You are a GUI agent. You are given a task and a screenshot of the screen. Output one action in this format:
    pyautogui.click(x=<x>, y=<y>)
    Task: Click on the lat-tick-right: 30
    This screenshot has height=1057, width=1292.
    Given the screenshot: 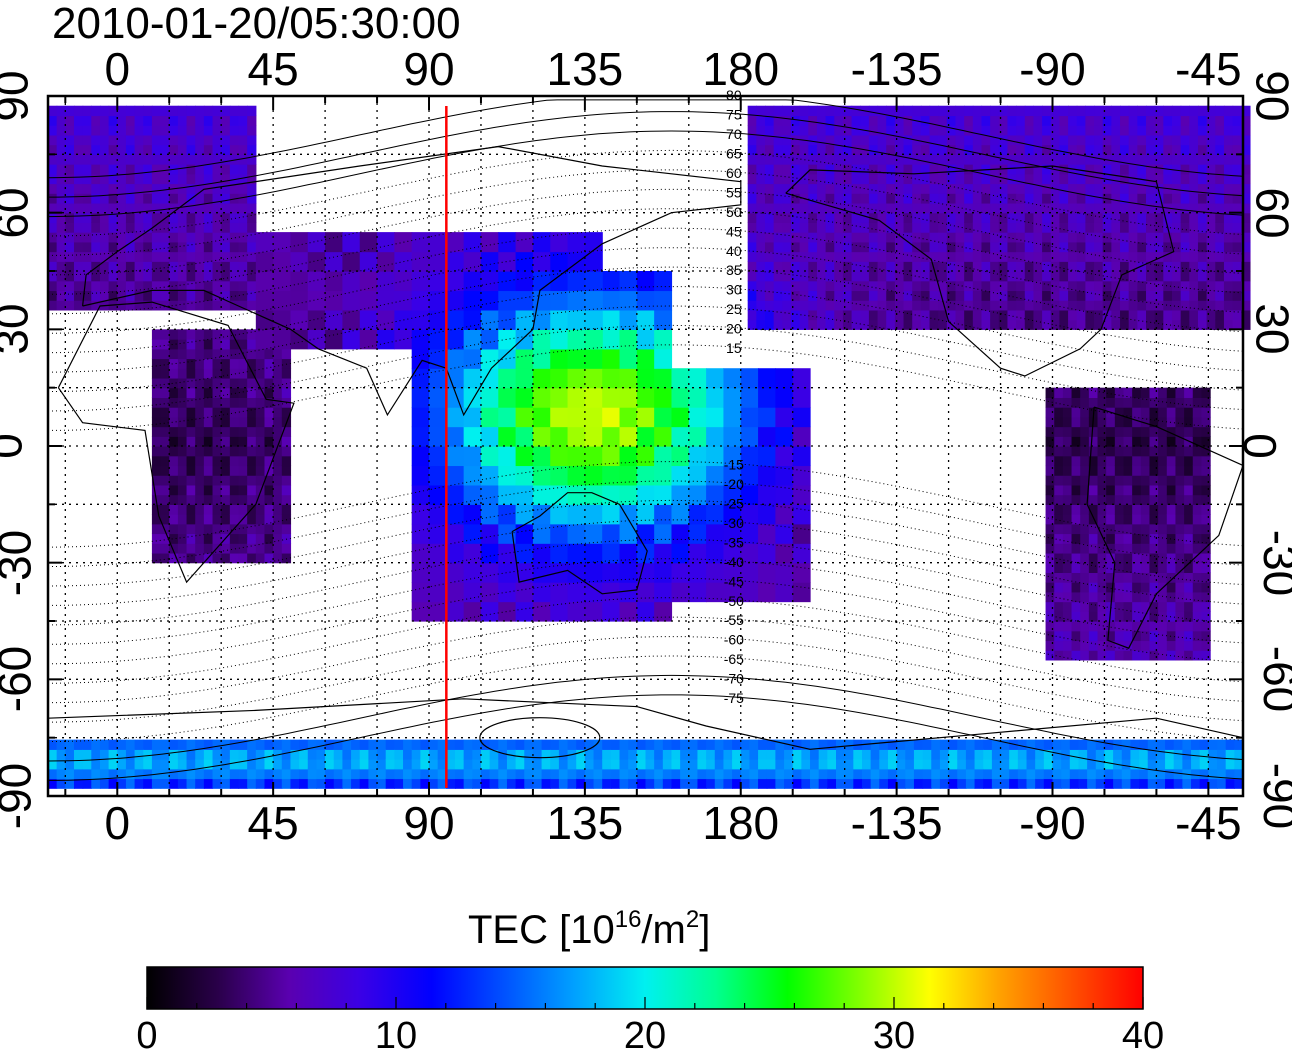 What is the action you would take?
    pyautogui.click(x=1269, y=329)
    